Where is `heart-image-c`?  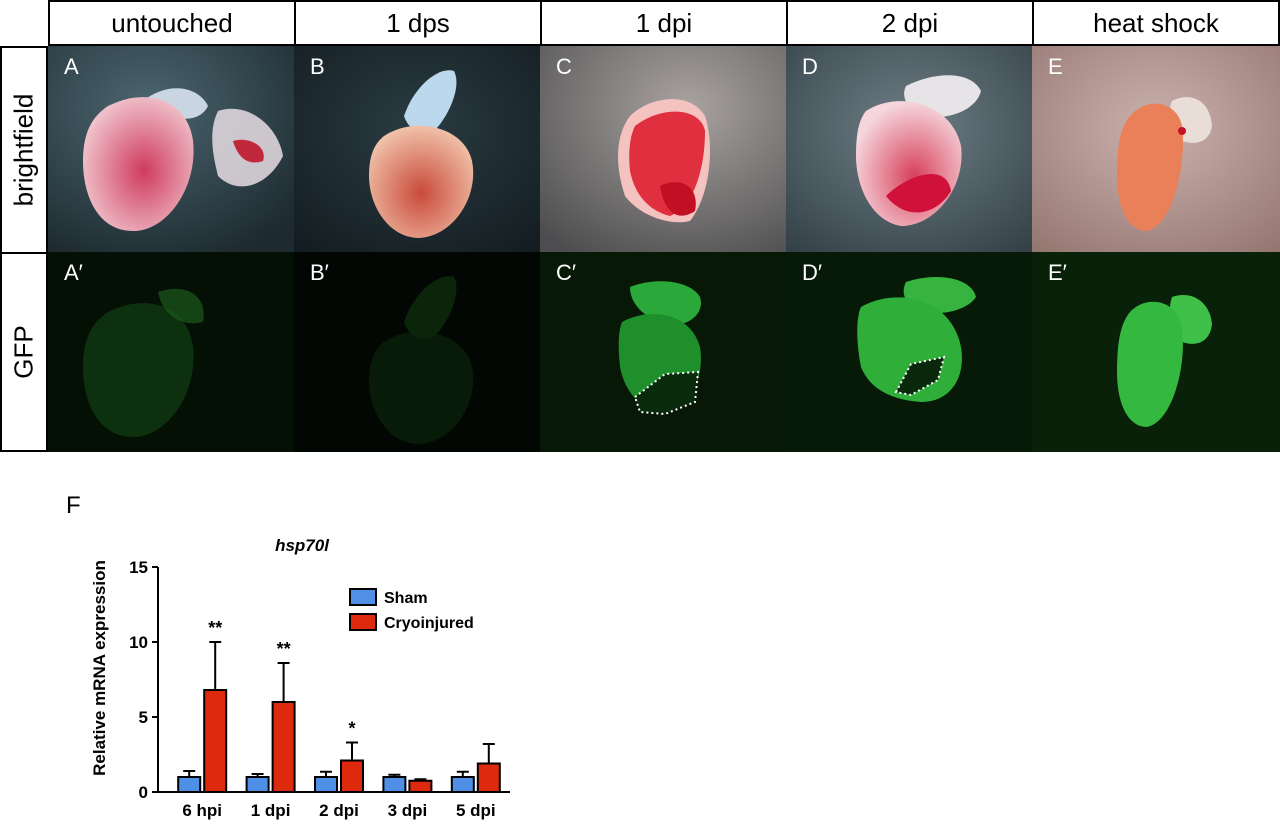
heart-image-c is located at coordinates (663, 149).